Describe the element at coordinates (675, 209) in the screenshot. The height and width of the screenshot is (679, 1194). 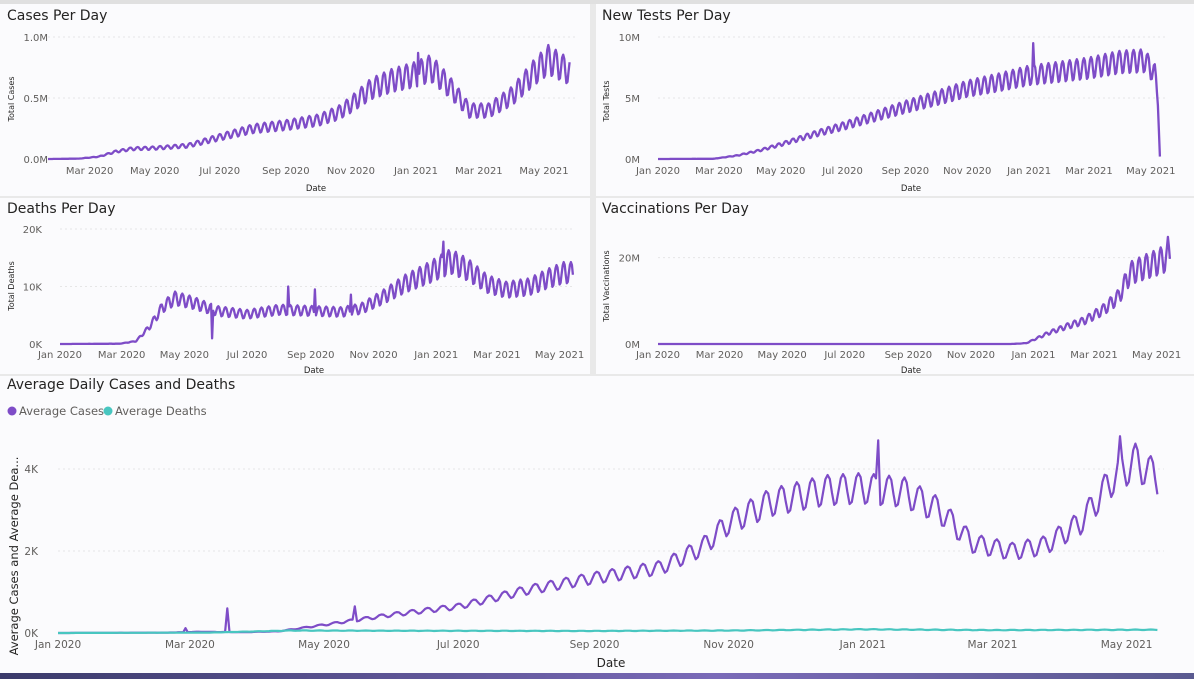
I see `chart-title: Vaccinations Per Day` at that location.